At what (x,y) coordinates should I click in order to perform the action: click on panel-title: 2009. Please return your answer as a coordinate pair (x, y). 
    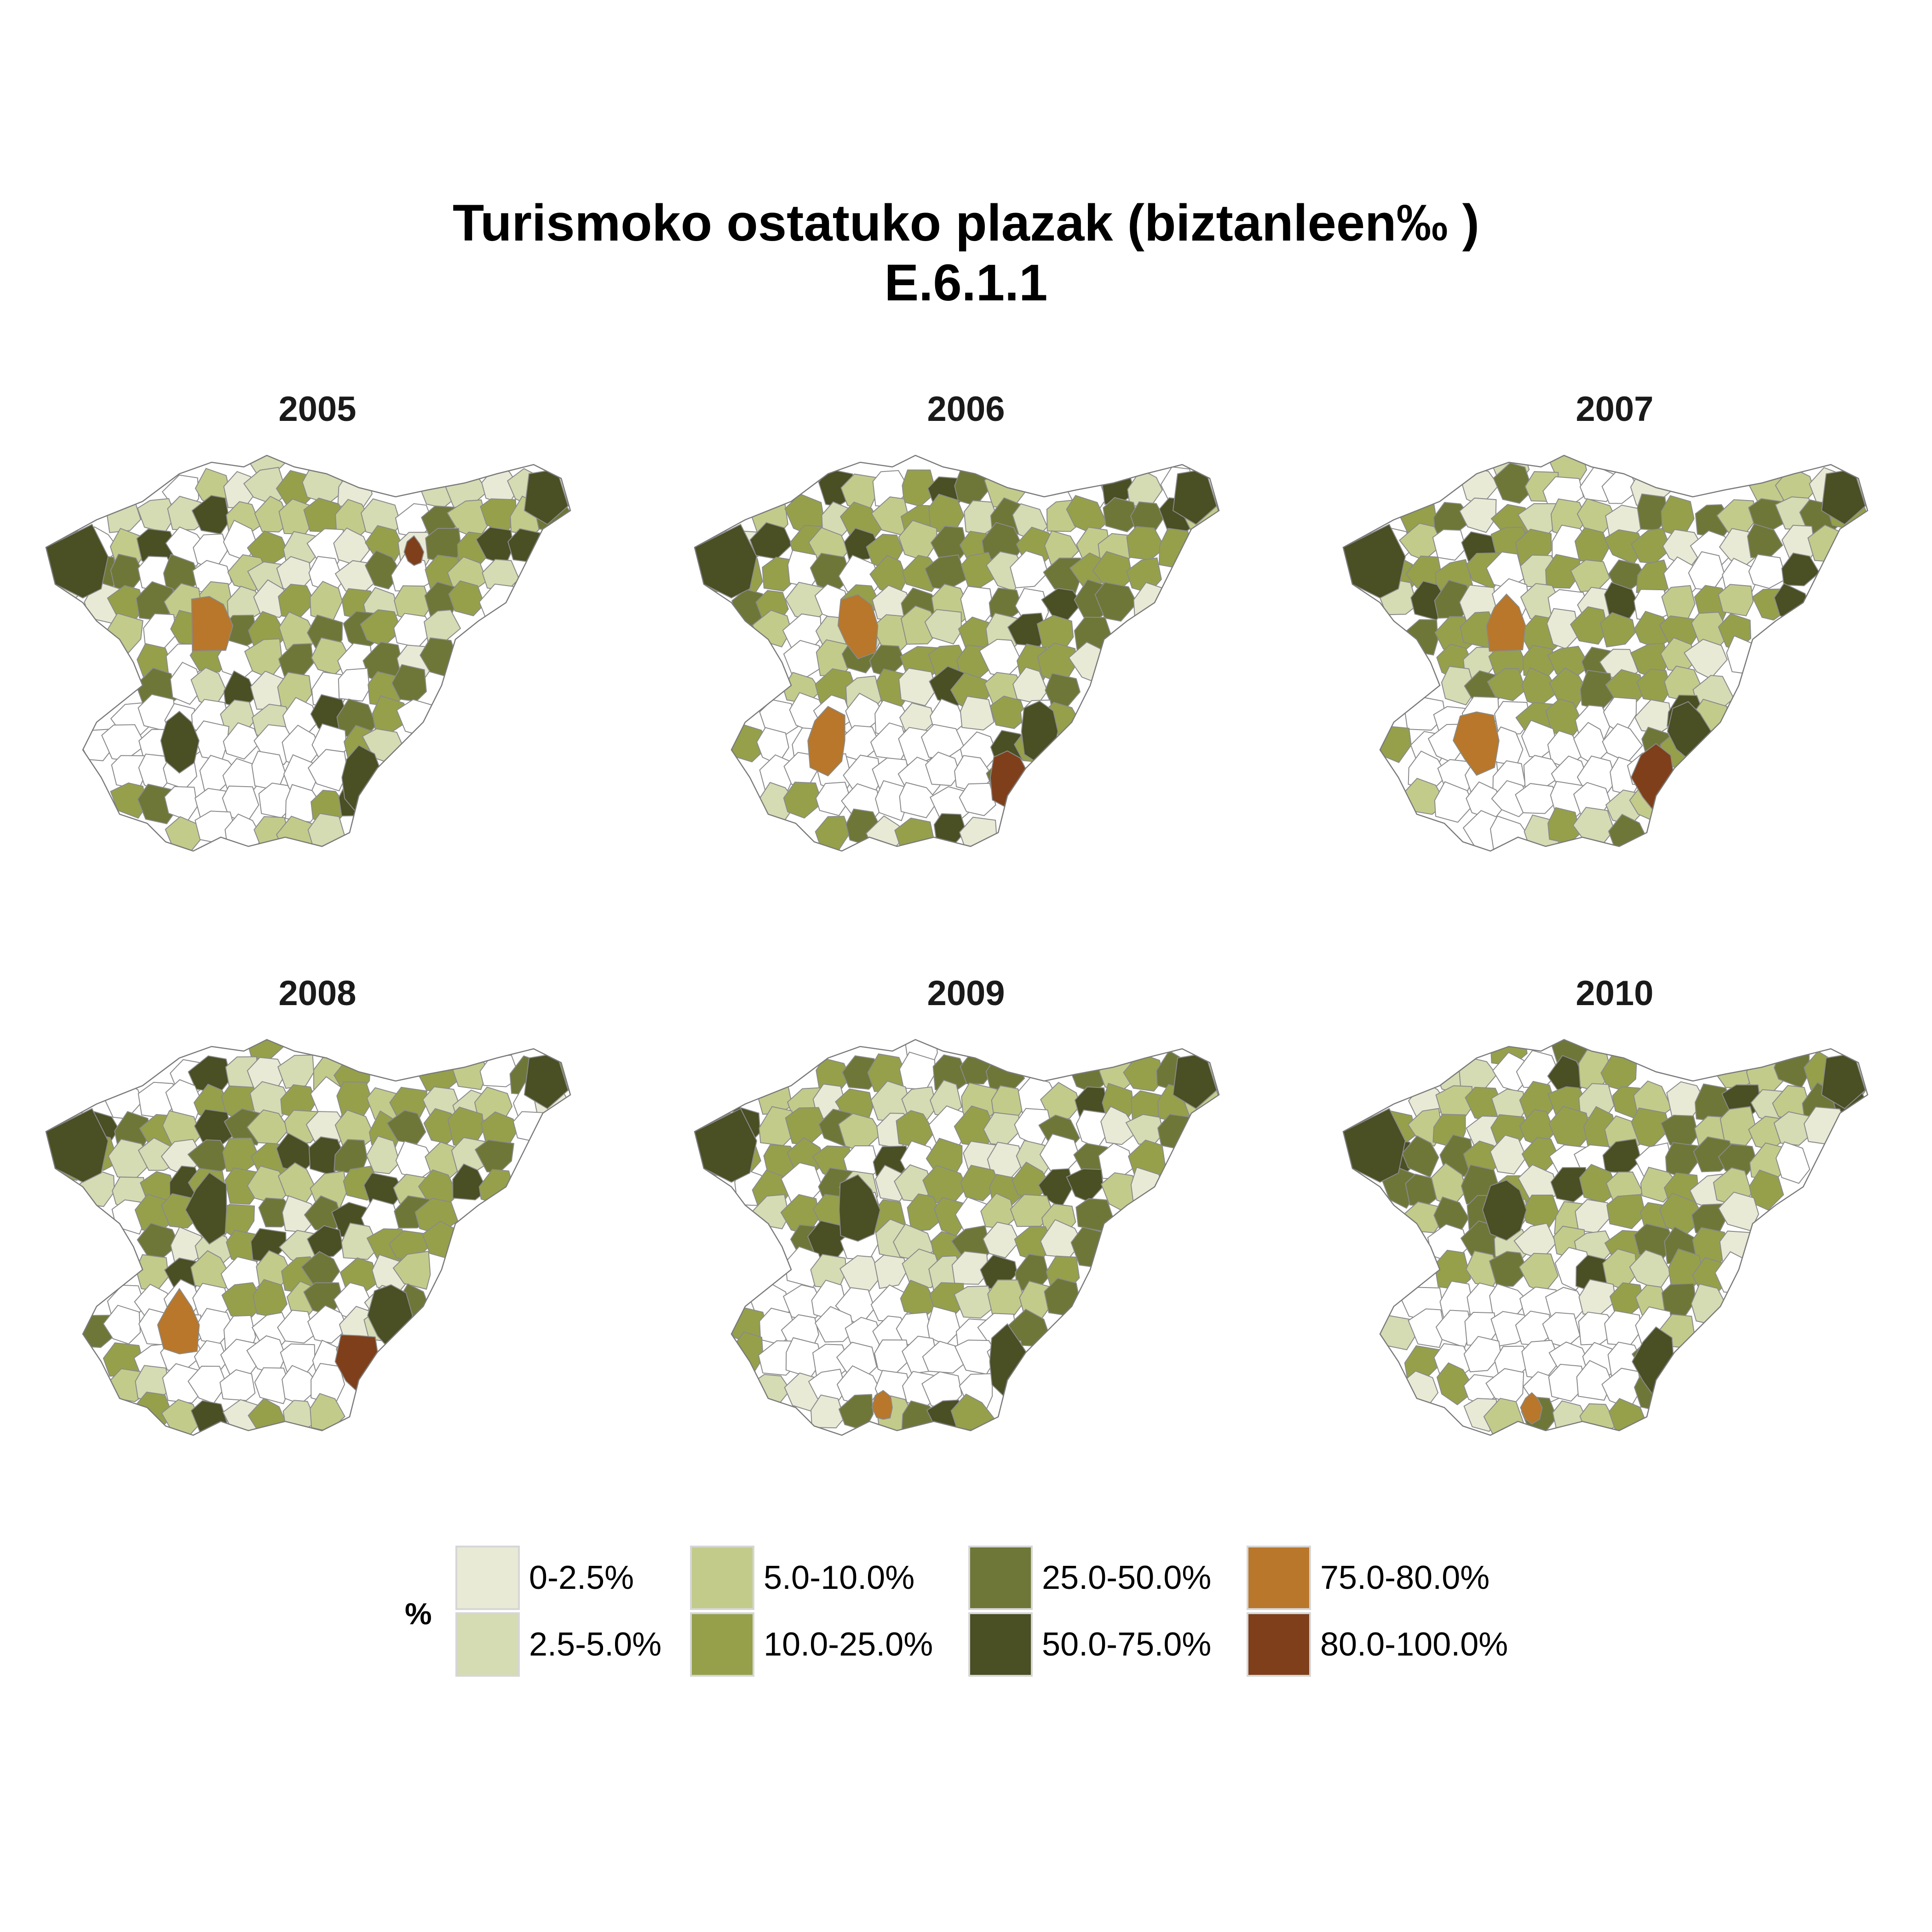
    Looking at the image, I should click on (966, 993).